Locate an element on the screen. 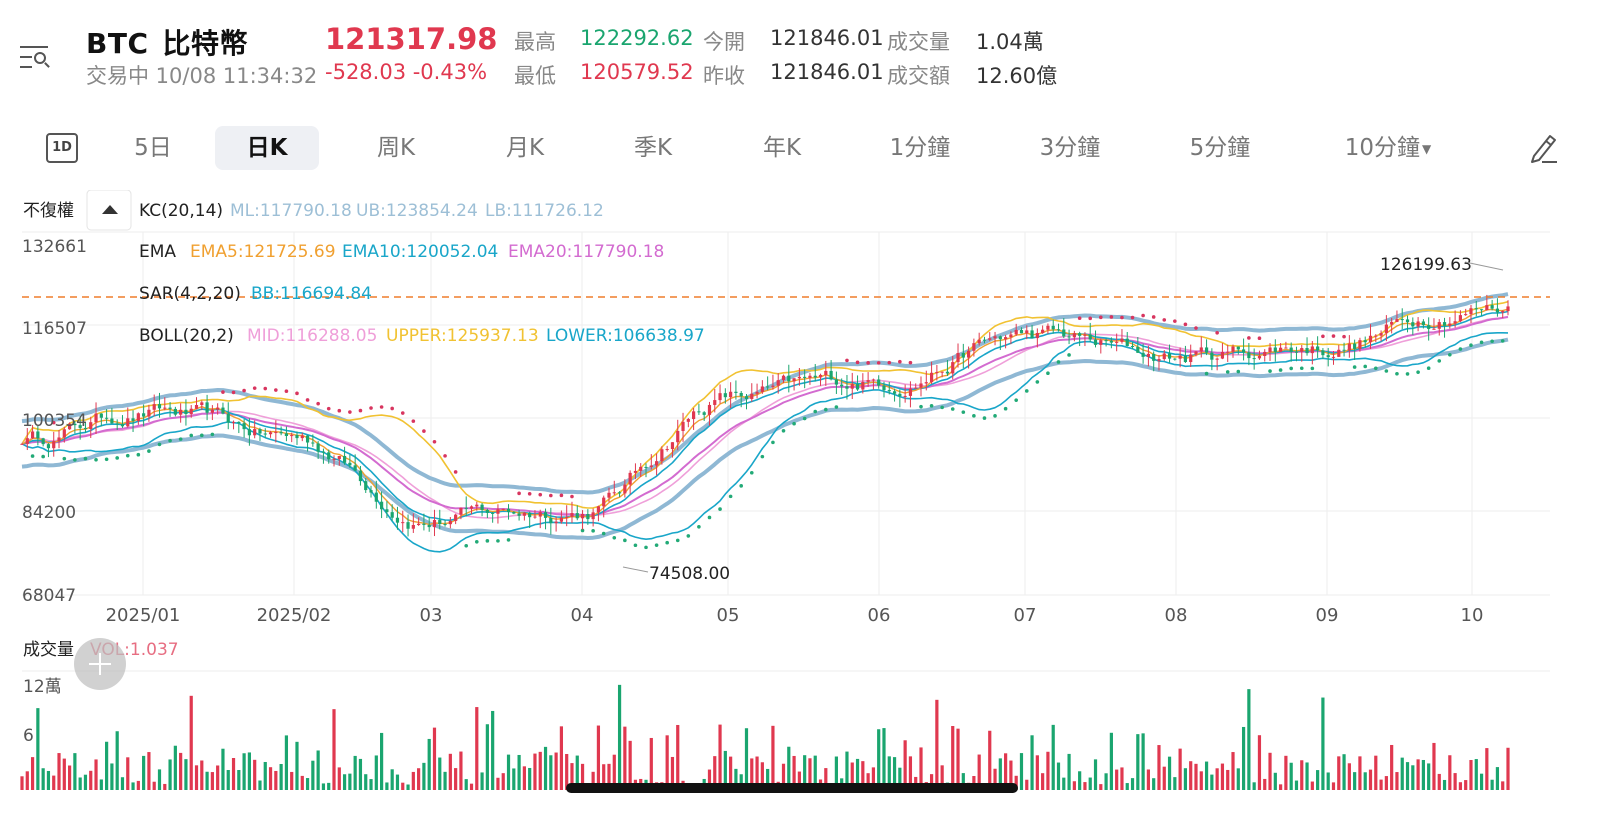 This screenshot has width=1600, height=824. tab-quarterly: 季K is located at coordinates (653, 148).